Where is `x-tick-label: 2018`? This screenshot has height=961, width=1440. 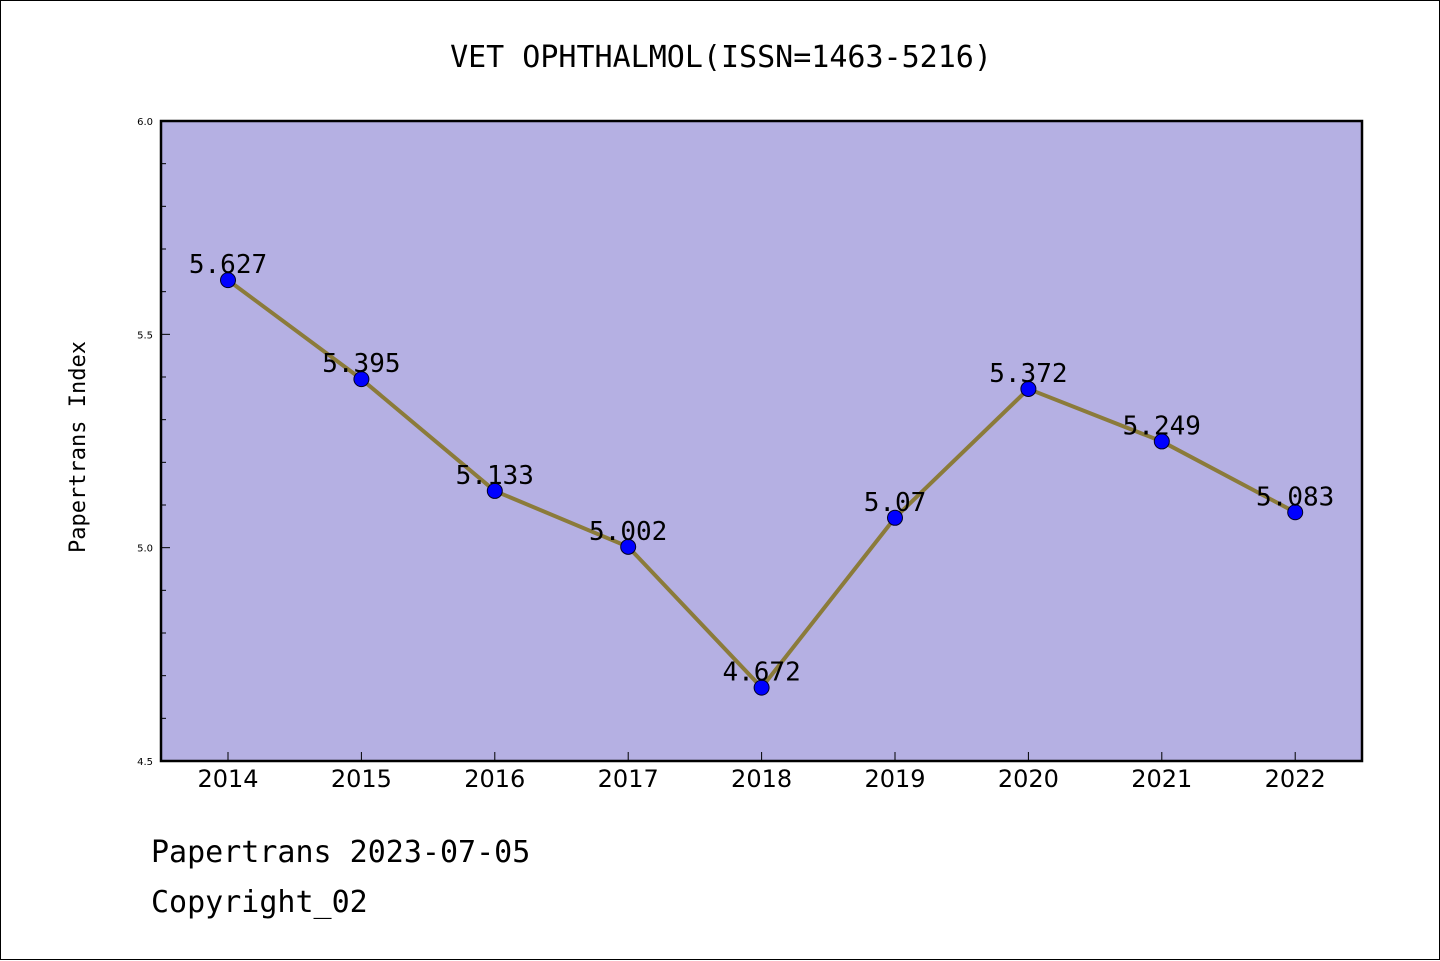
x-tick-label: 2018 is located at coordinates (761, 779).